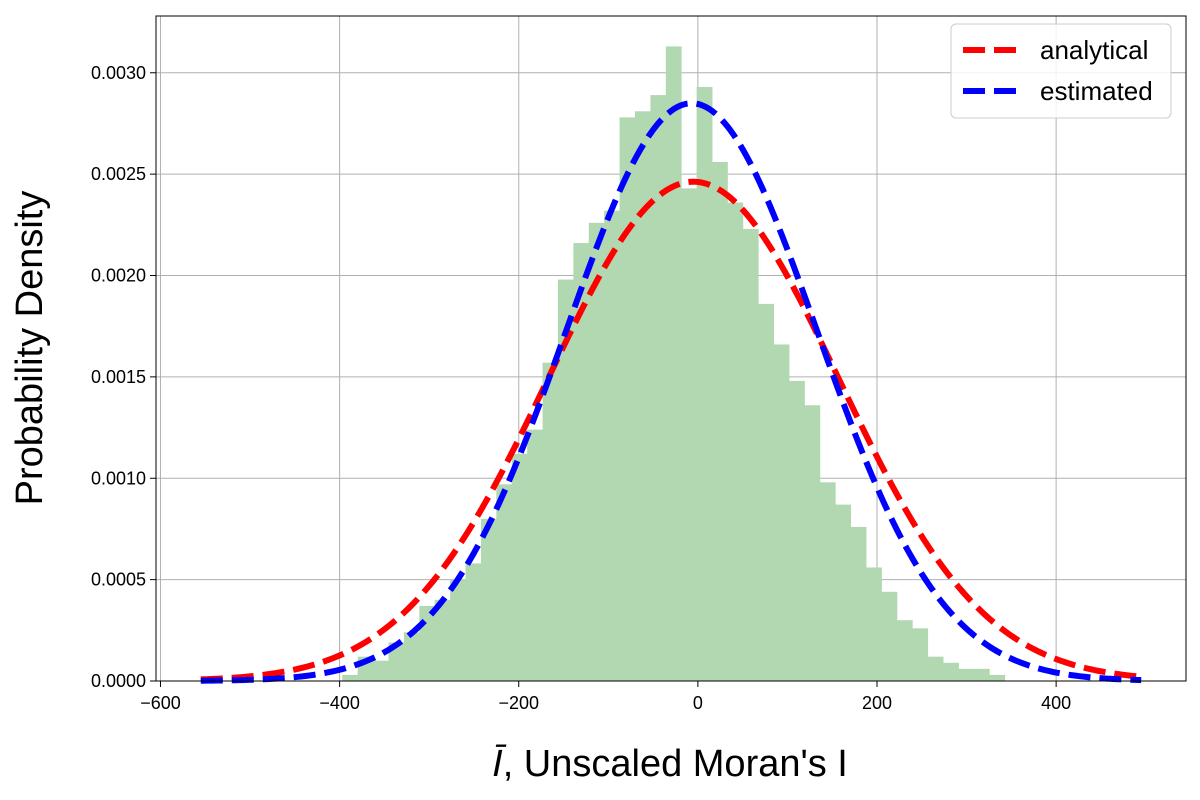 The height and width of the screenshot is (800, 1200). What do you see at coordinates (1094, 50) in the screenshot?
I see `legend-label-analytical: analytical` at bounding box center [1094, 50].